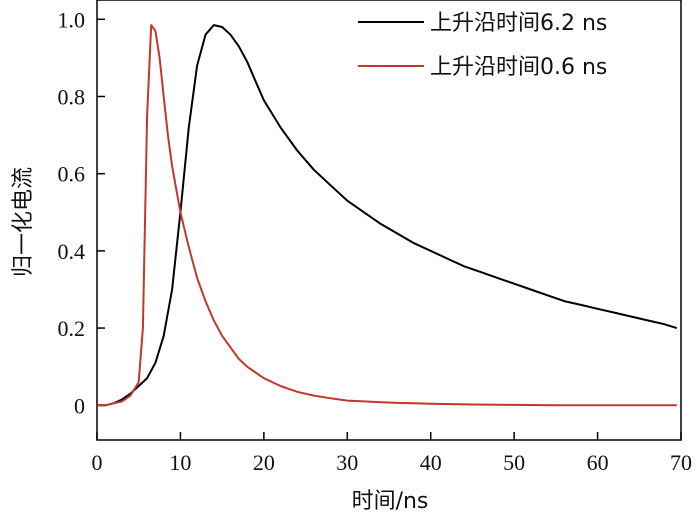 The width and height of the screenshot is (700, 522). What do you see at coordinates (392, 453) in the screenshot?
I see `x-axis: 0 10 20 30 40 50 60 70` at bounding box center [392, 453].